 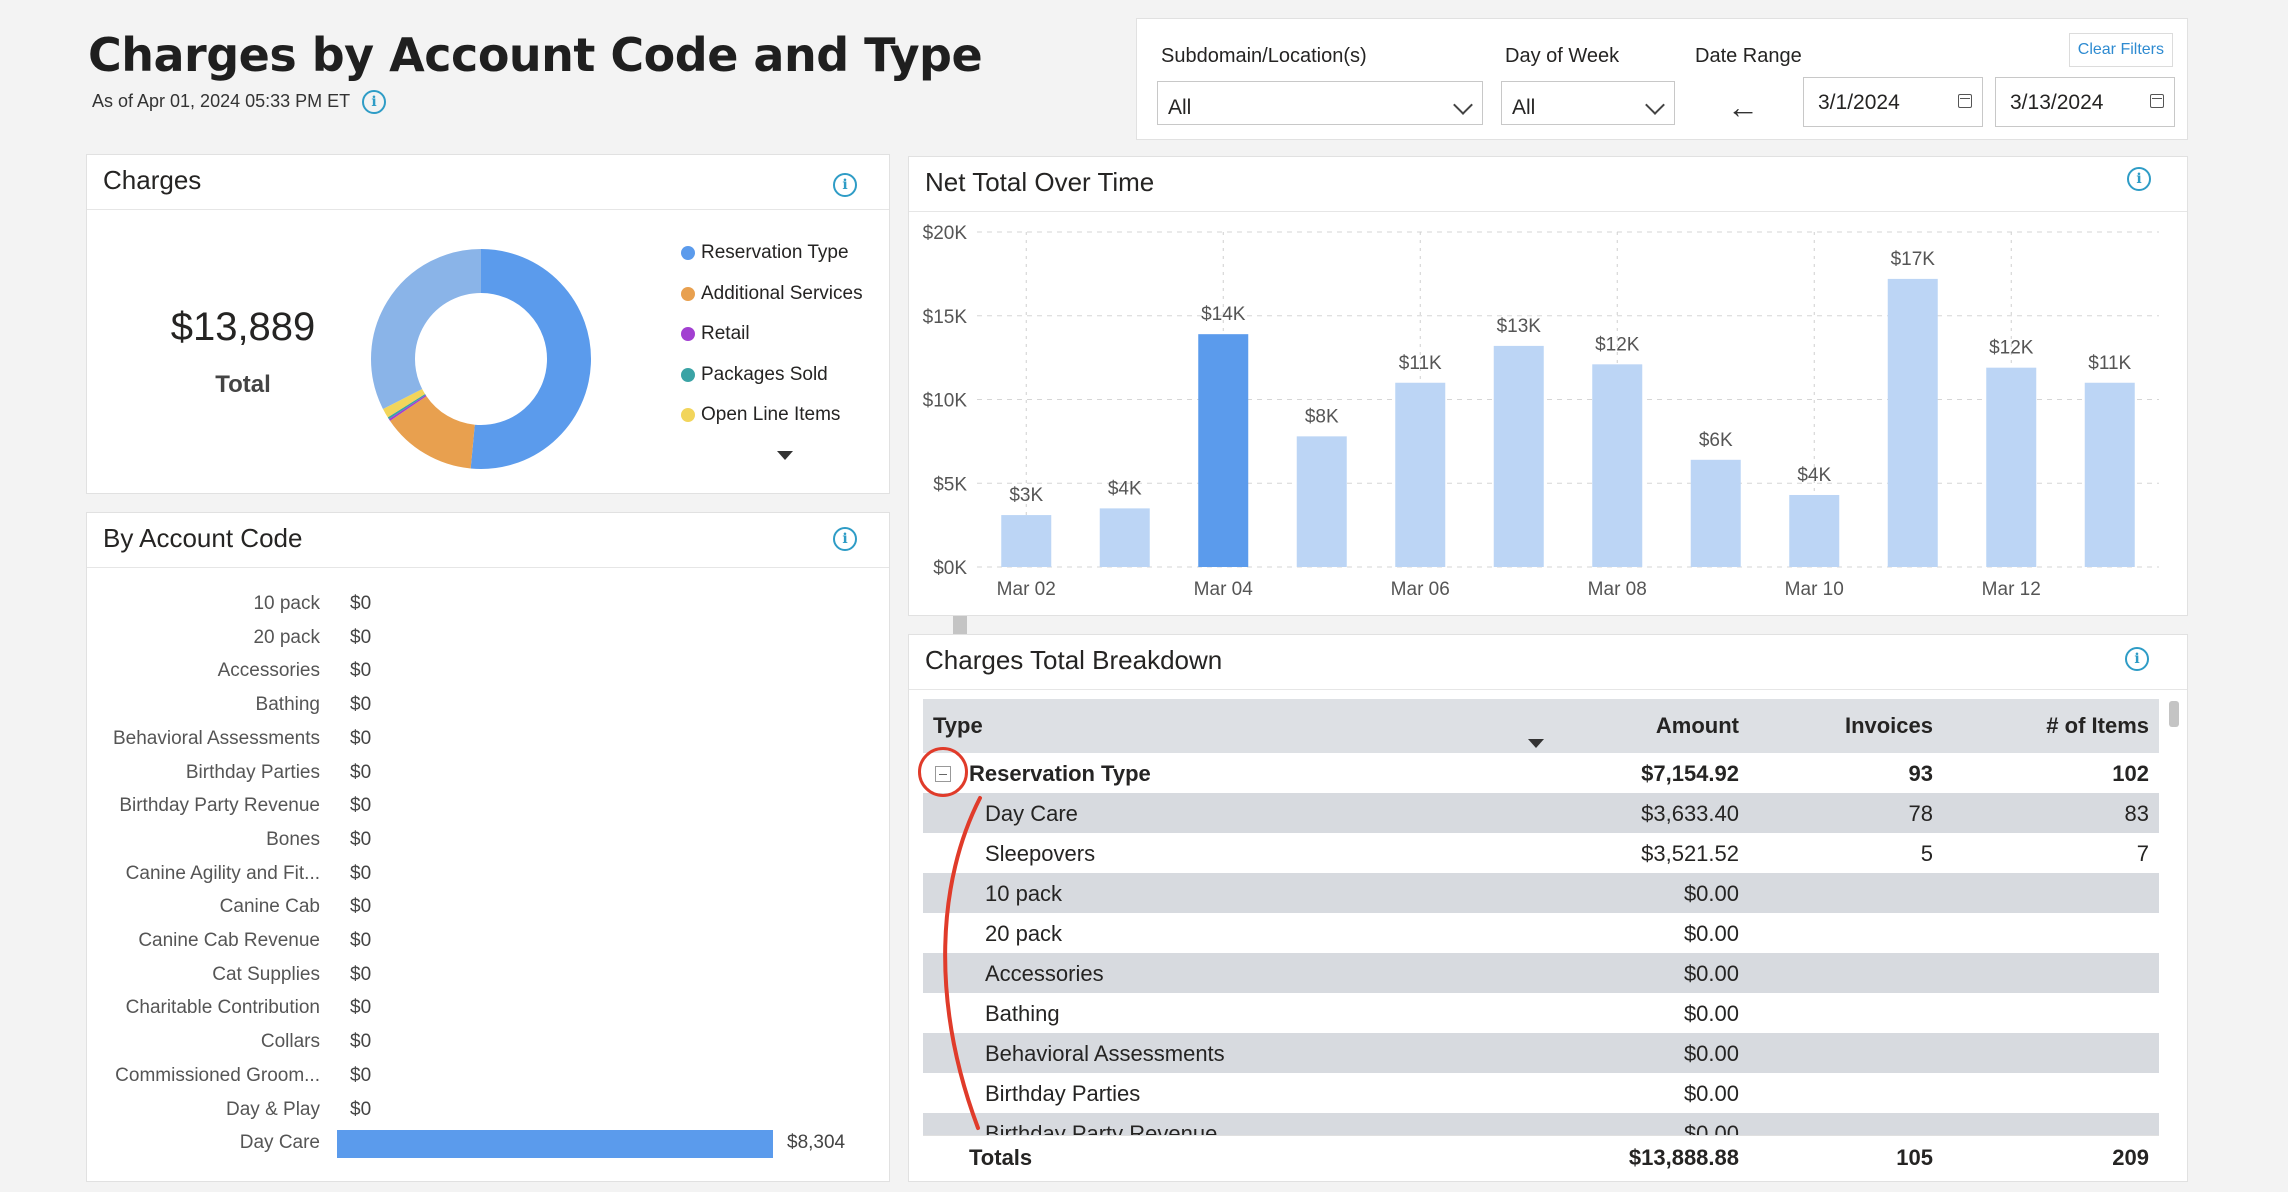 I want to click on column-header-amount: Amount, so click(x=1697, y=725).